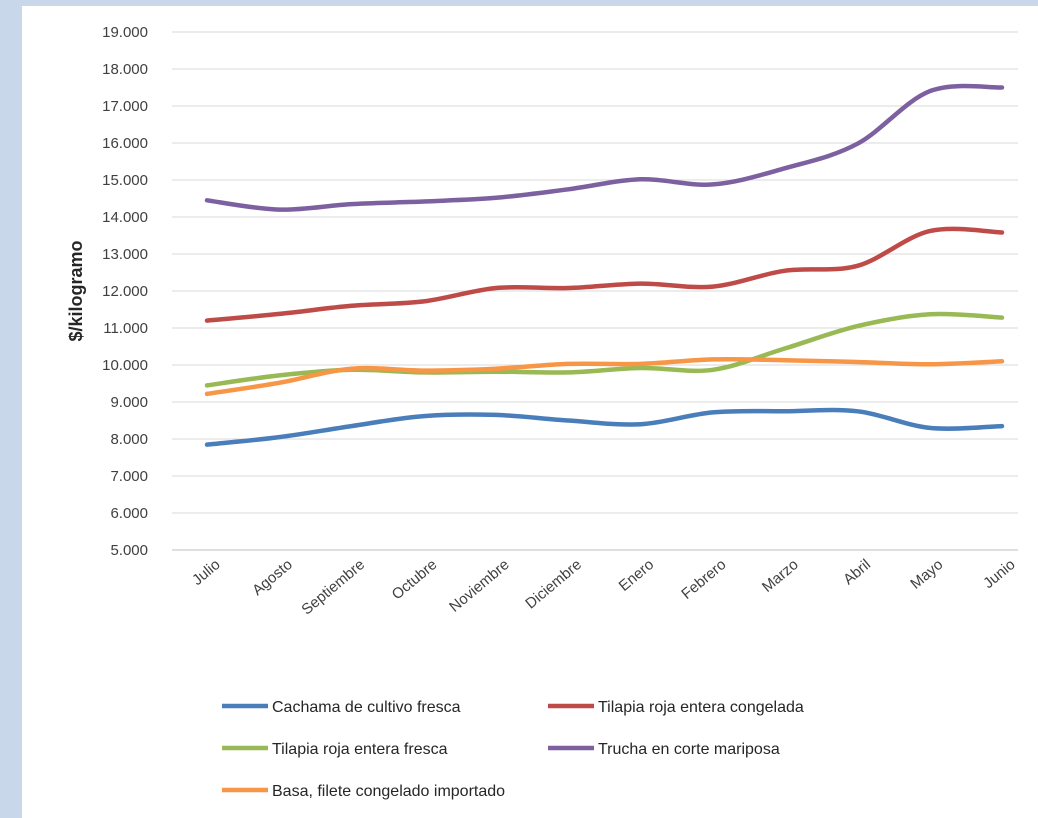  I want to click on y-tick-label: 6.000, so click(129, 513).